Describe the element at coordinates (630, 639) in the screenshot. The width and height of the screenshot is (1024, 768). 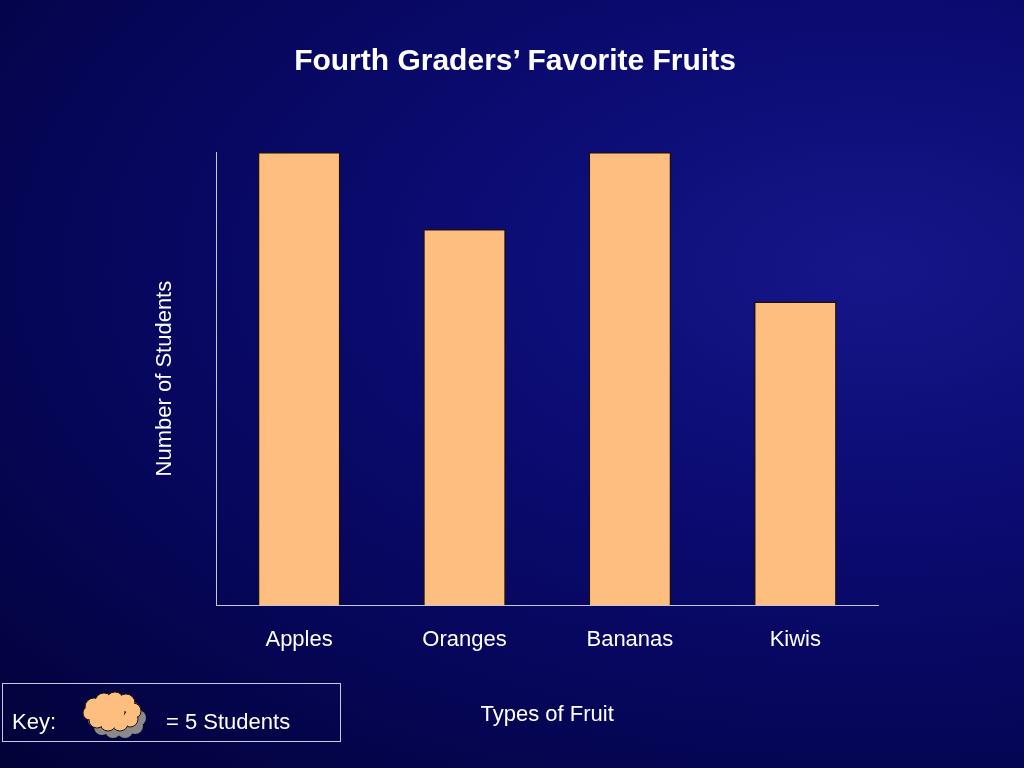
I see `x-tick-label: Bananas` at that location.